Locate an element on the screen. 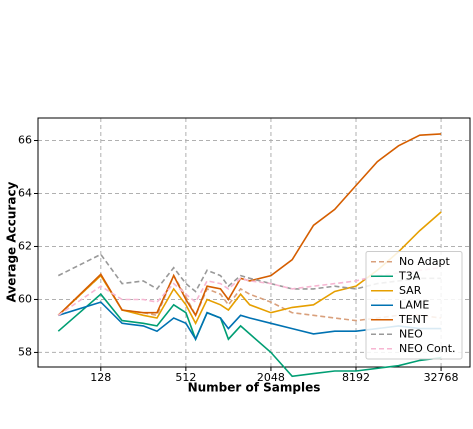 This screenshot has width=473, height=429. legend-label: No Adapt is located at coordinates (424, 261).